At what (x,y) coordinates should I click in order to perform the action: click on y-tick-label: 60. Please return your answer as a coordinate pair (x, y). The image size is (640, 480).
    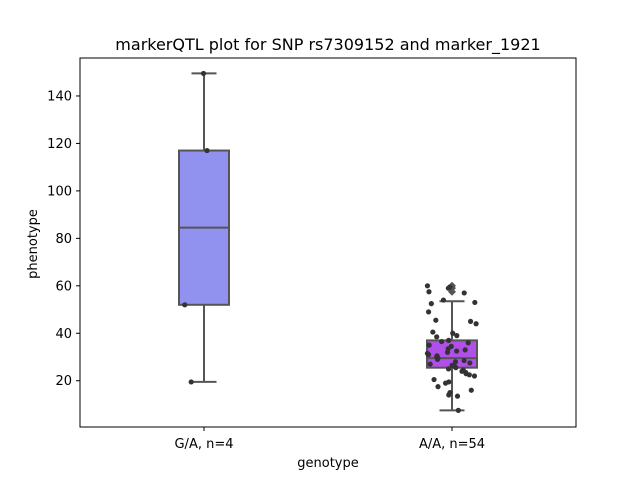
    Looking at the image, I should click on (63, 286).